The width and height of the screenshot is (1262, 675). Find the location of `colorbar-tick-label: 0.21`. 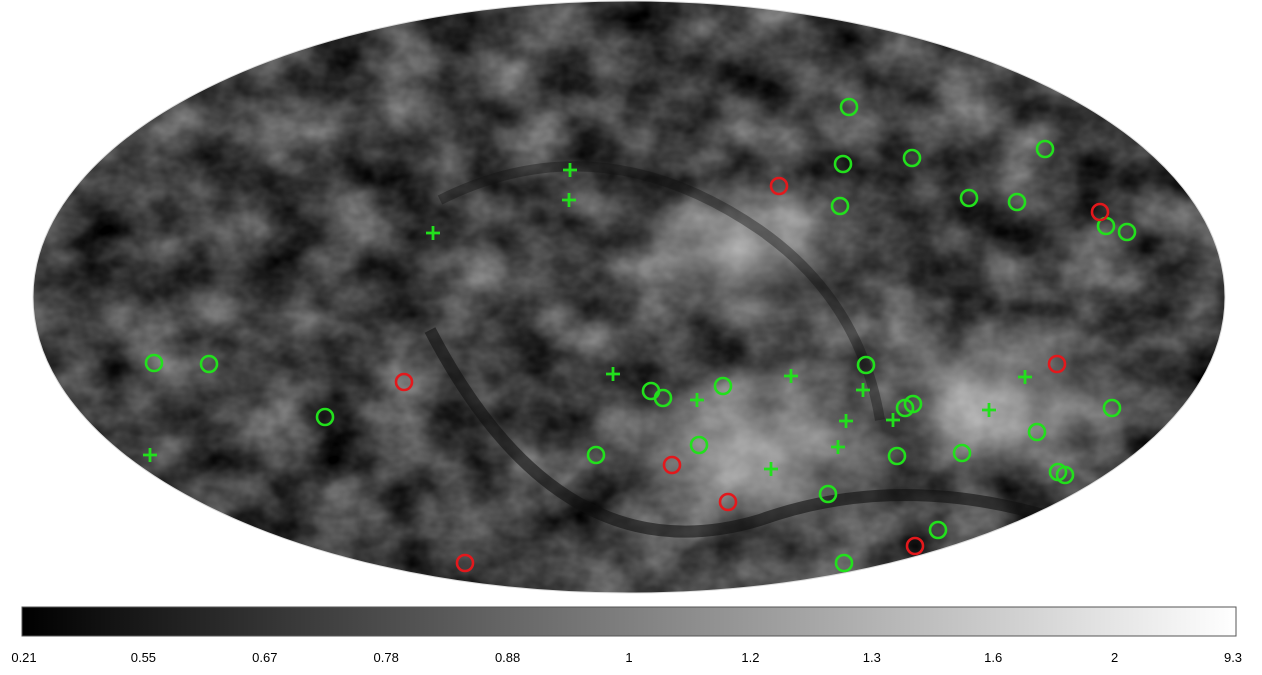

colorbar-tick-label: 0.21 is located at coordinates (24, 657).